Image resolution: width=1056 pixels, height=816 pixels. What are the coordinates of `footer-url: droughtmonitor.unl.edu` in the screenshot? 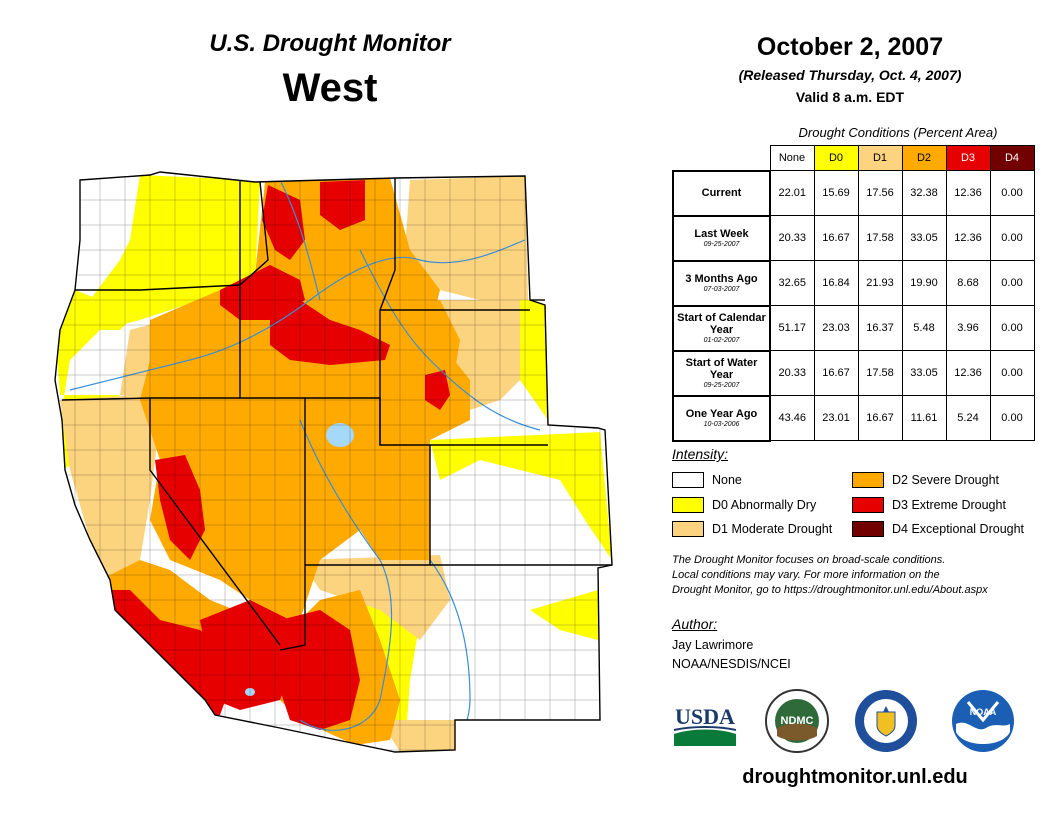 It's located at (855, 777).